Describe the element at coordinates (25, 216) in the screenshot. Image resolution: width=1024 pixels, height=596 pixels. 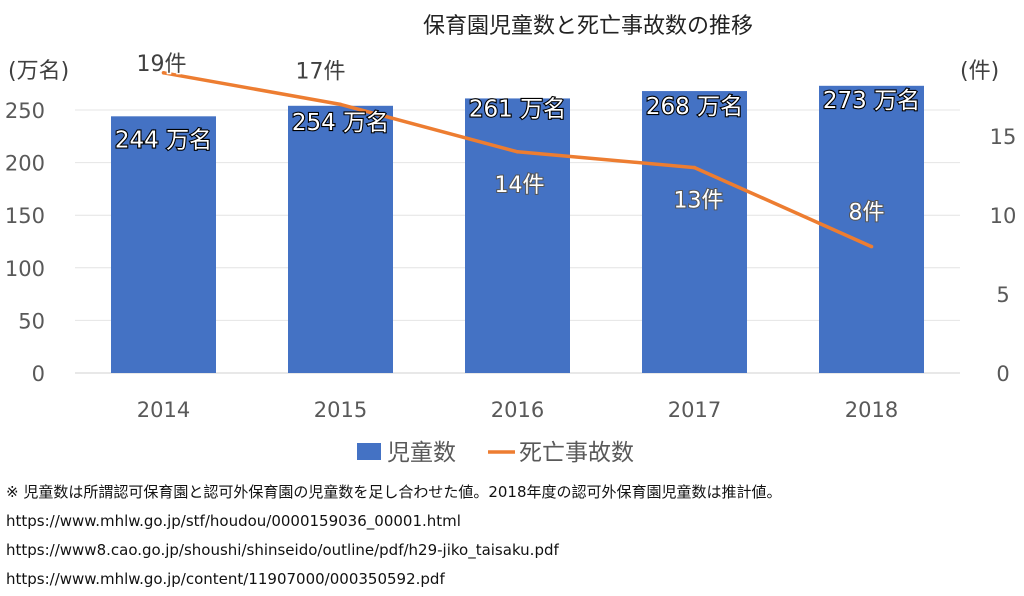
I see `left-tick-label: 150` at that location.